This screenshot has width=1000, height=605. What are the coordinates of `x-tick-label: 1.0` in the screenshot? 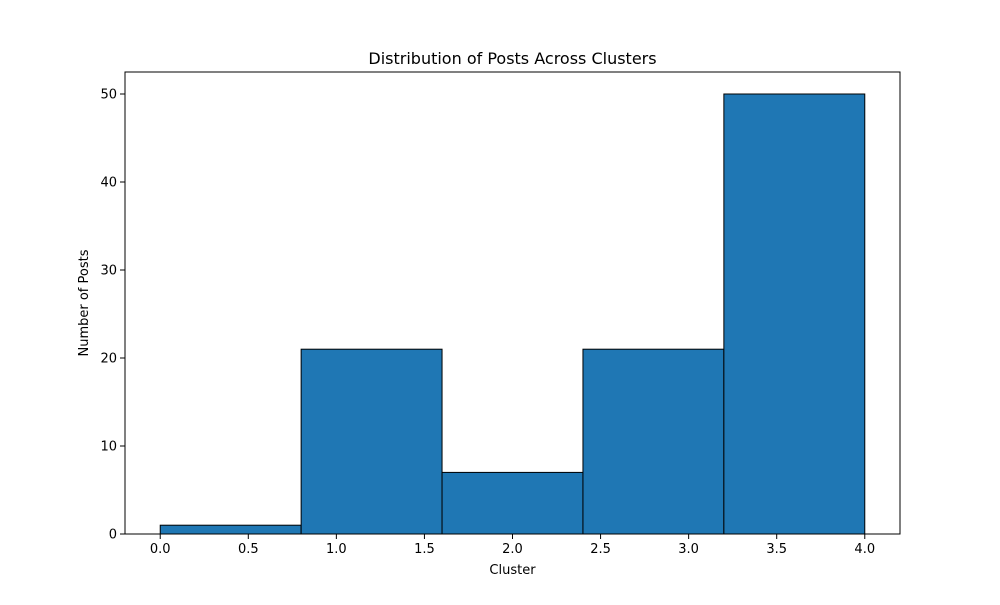 It's located at (336, 549).